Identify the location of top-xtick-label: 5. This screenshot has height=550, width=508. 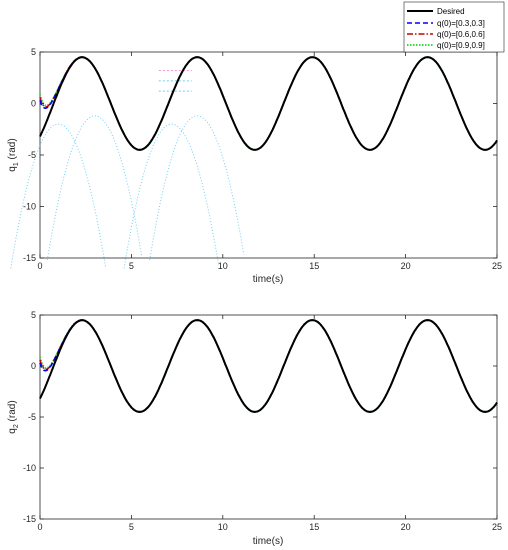
(131, 266).